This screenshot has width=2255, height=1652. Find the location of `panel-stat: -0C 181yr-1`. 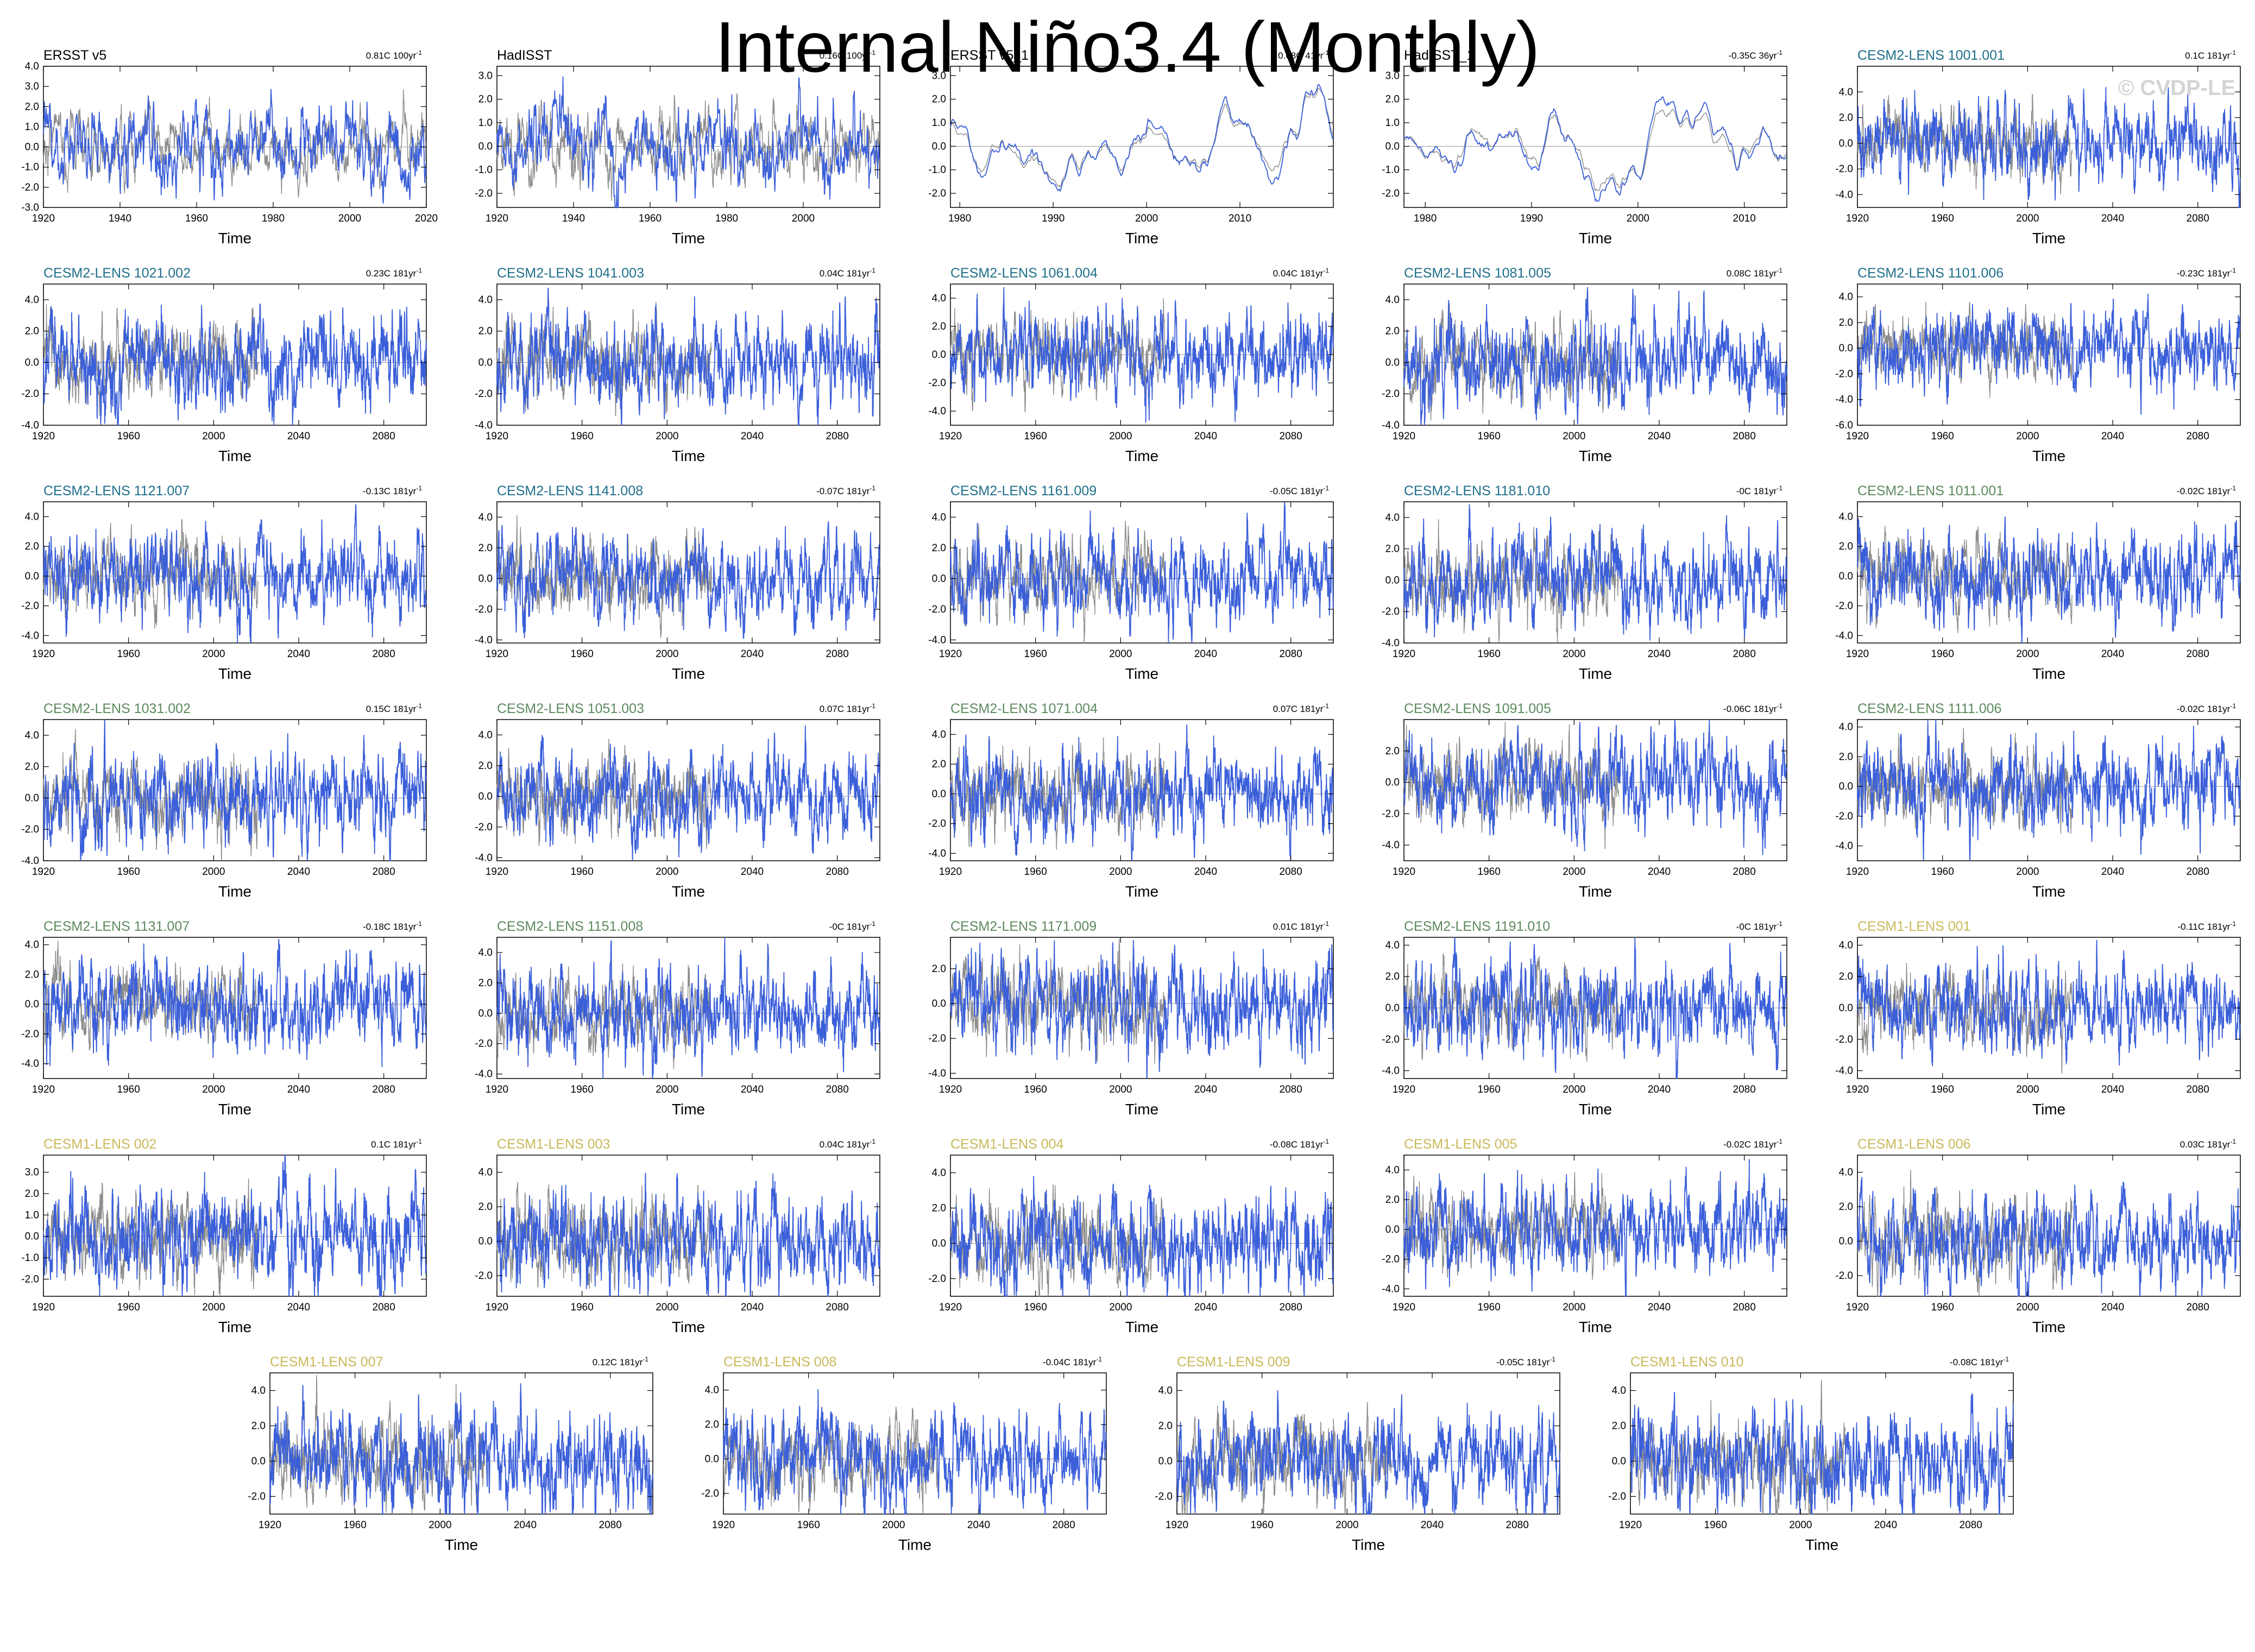

panel-stat: -0C 181yr-1 is located at coordinates (1760, 926).